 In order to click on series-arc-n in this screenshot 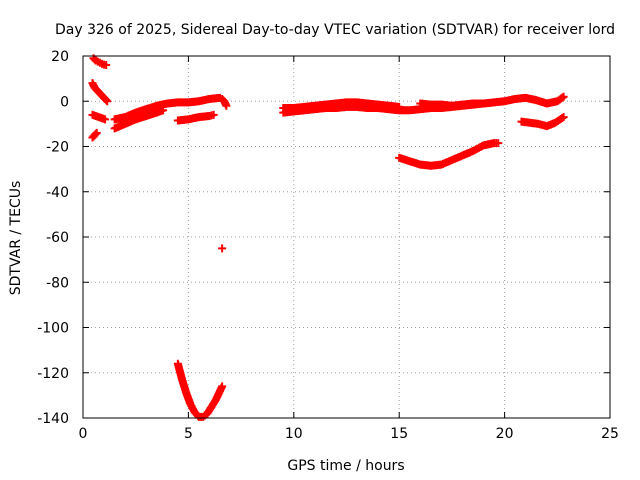, I will do `click(542, 122)`.